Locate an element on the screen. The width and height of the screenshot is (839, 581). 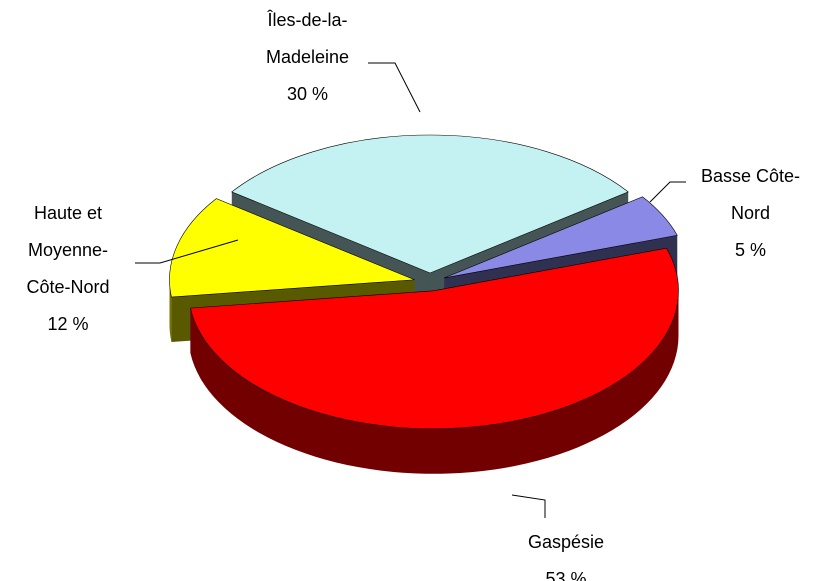
slice-label: Basse Côte-Nord 5 % is located at coordinates (750, 213).